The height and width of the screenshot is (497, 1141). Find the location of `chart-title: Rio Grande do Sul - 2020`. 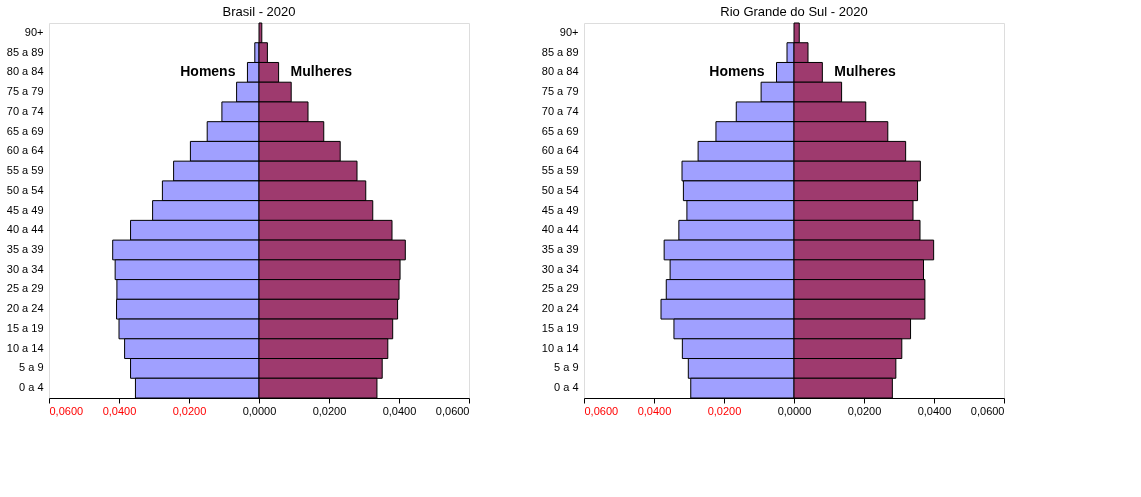

chart-title: Rio Grande do Sul - 2020 is located at coordinates (794, 11).